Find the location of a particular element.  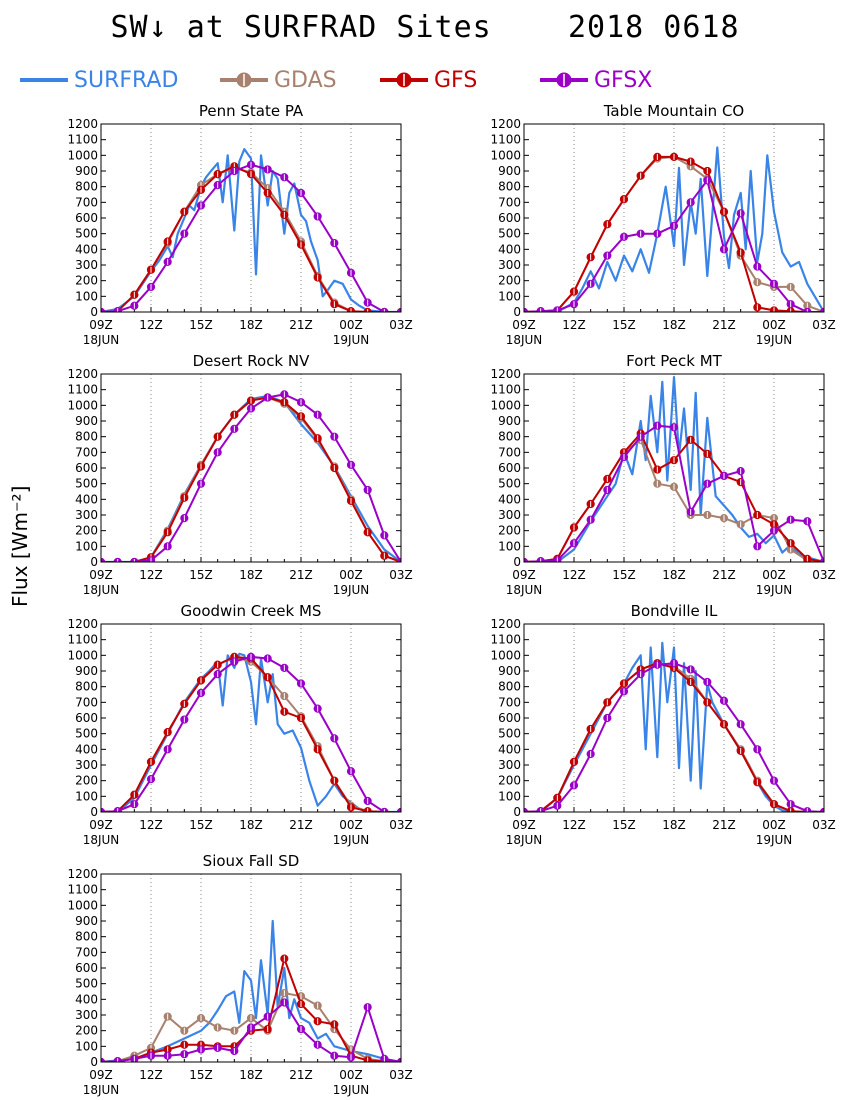

y-tick-label: 700 is located at coordinates (86, 702).